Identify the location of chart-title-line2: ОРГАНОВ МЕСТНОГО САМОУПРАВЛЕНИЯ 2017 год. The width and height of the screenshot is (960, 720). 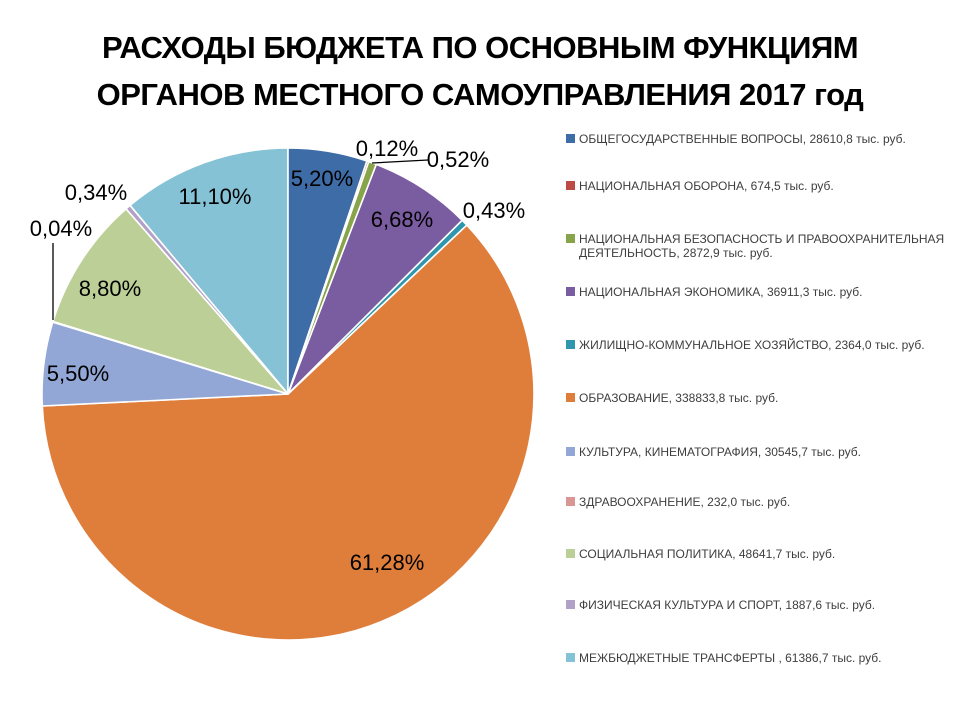
(480, 94).